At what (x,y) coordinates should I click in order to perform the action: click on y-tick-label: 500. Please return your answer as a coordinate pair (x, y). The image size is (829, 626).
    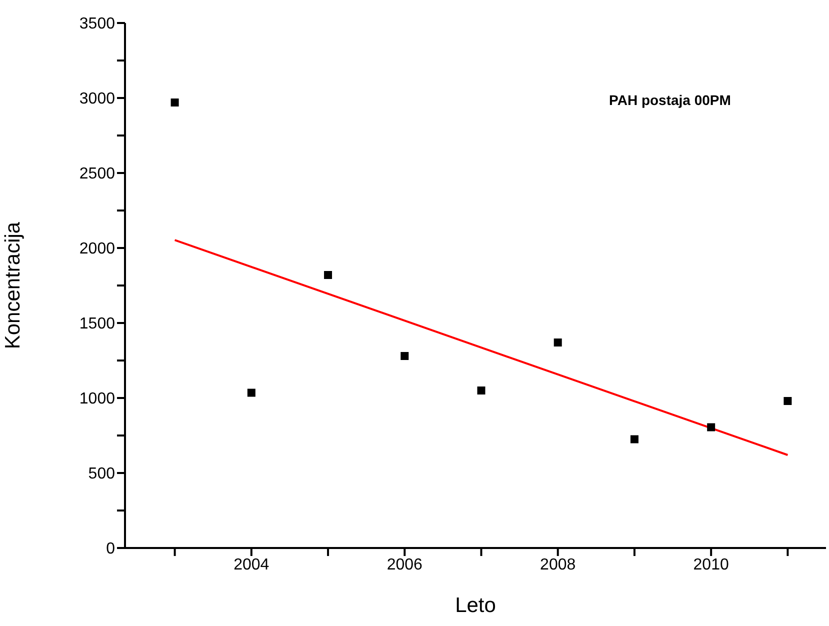
    Looking at the image, I should click on (102, 474).